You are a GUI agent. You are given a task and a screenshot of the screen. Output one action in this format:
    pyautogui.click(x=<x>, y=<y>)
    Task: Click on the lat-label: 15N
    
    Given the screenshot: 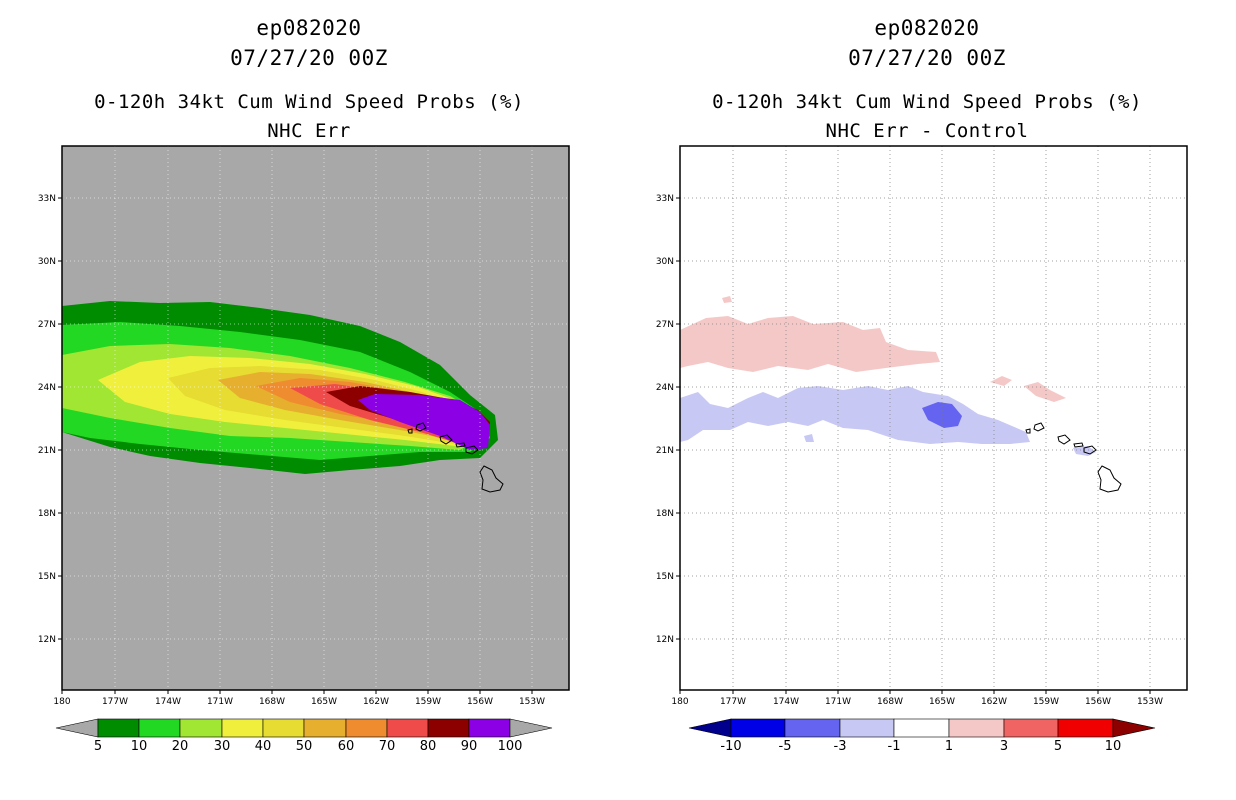 What is the action you would take?
    pyautogui.click(x=47, y=577)
    